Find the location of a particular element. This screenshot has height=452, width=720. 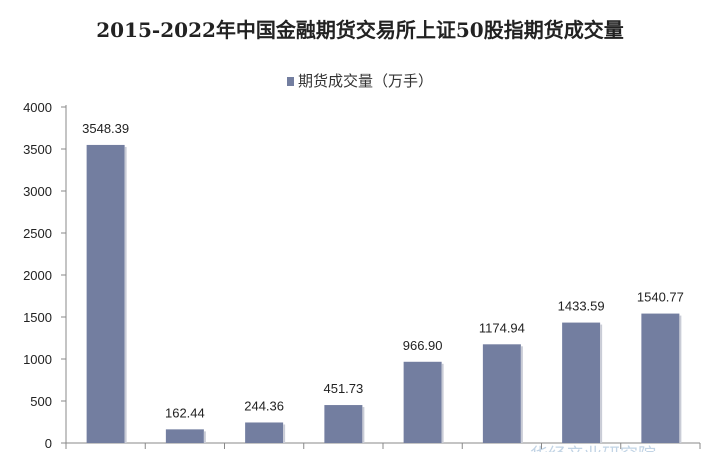

y-tick-label: 2000 is located at coordinates (37, 275).